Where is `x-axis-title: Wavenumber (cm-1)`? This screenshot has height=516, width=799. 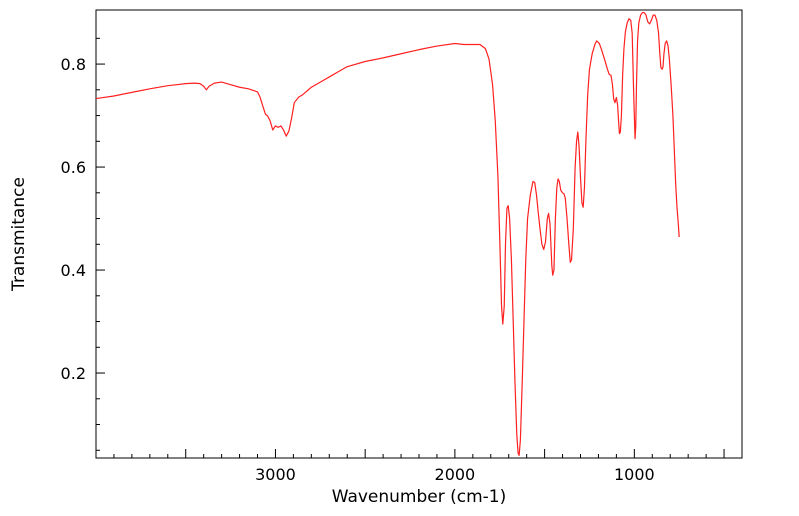 x-axis-title: Wavenumber (cm-1) is located at coordinates (419, 497).